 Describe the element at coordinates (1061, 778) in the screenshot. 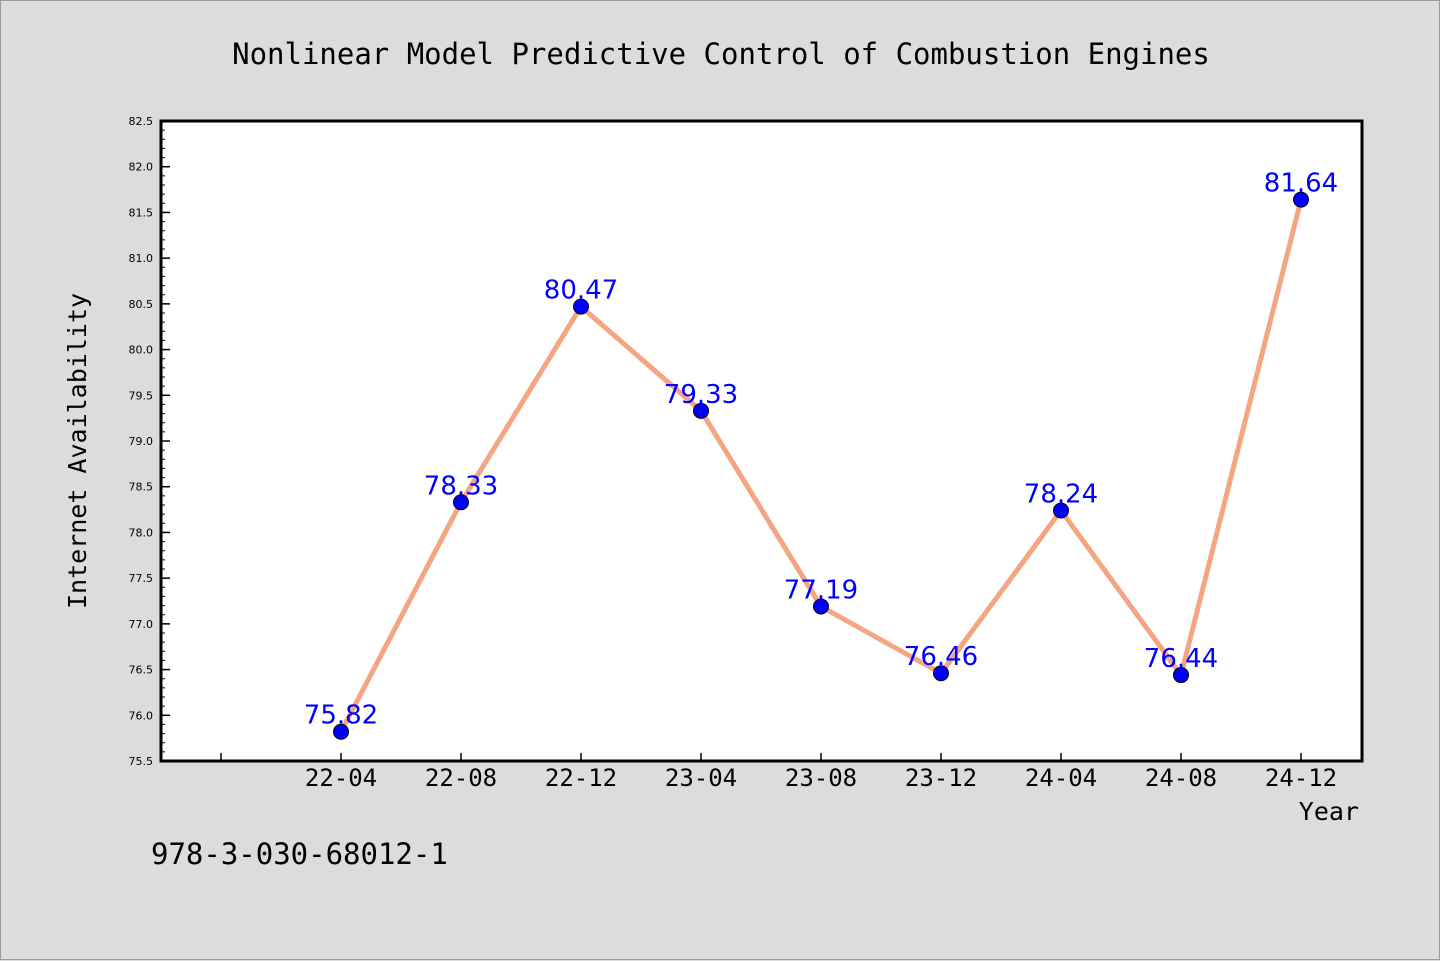

I see `x-tick-label: 24-04` at that location.